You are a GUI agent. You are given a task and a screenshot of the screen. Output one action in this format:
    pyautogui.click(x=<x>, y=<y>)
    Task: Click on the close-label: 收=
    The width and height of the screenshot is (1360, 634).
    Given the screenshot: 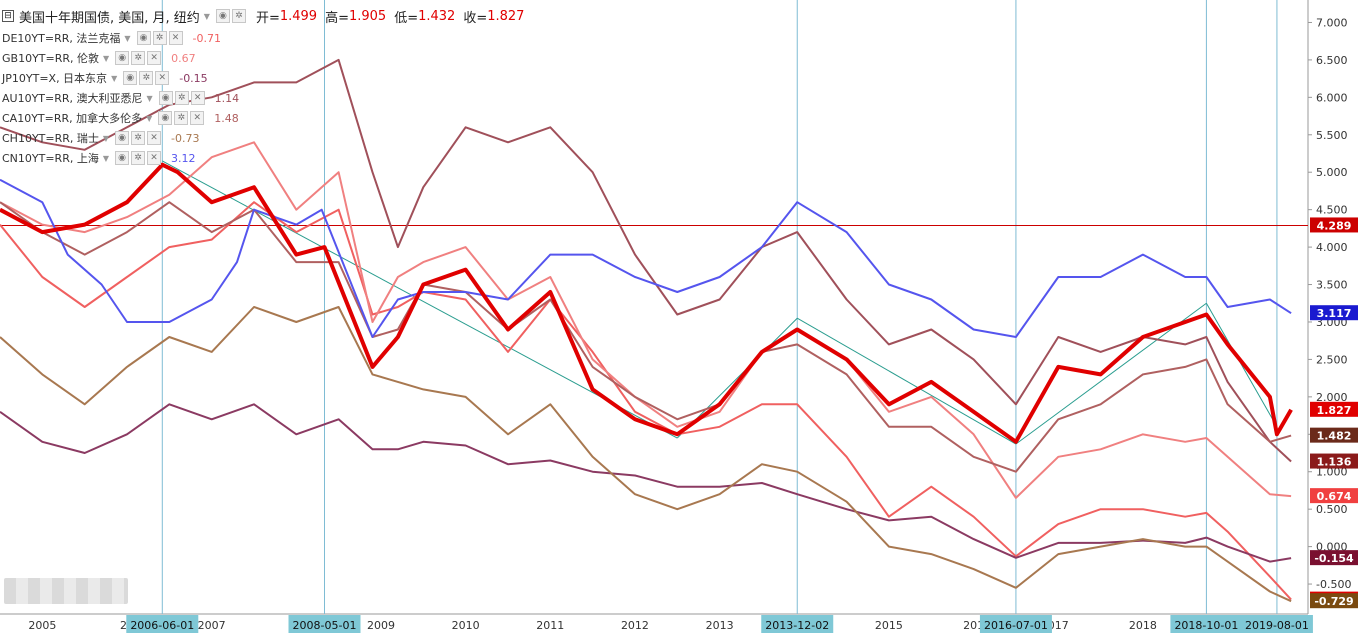 What is the action you would take?
    pyautogui.click(x=475, y=18)
    